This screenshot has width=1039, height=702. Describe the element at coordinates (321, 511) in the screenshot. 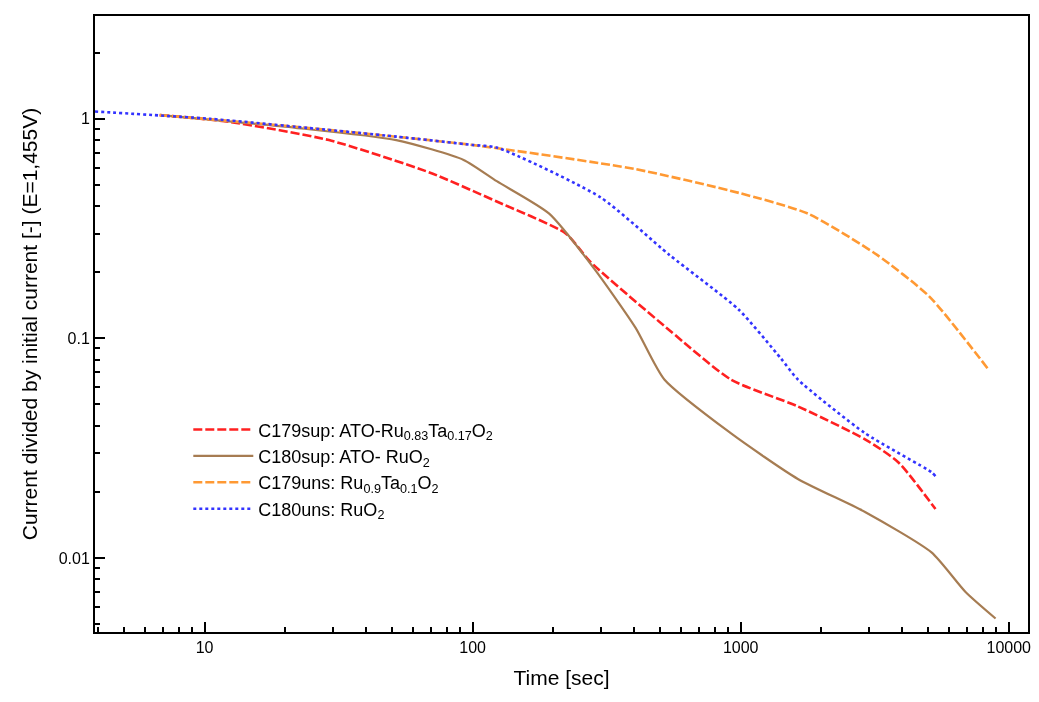

I see `legend-label: C180uns: RuO$_{2}$` at that location.